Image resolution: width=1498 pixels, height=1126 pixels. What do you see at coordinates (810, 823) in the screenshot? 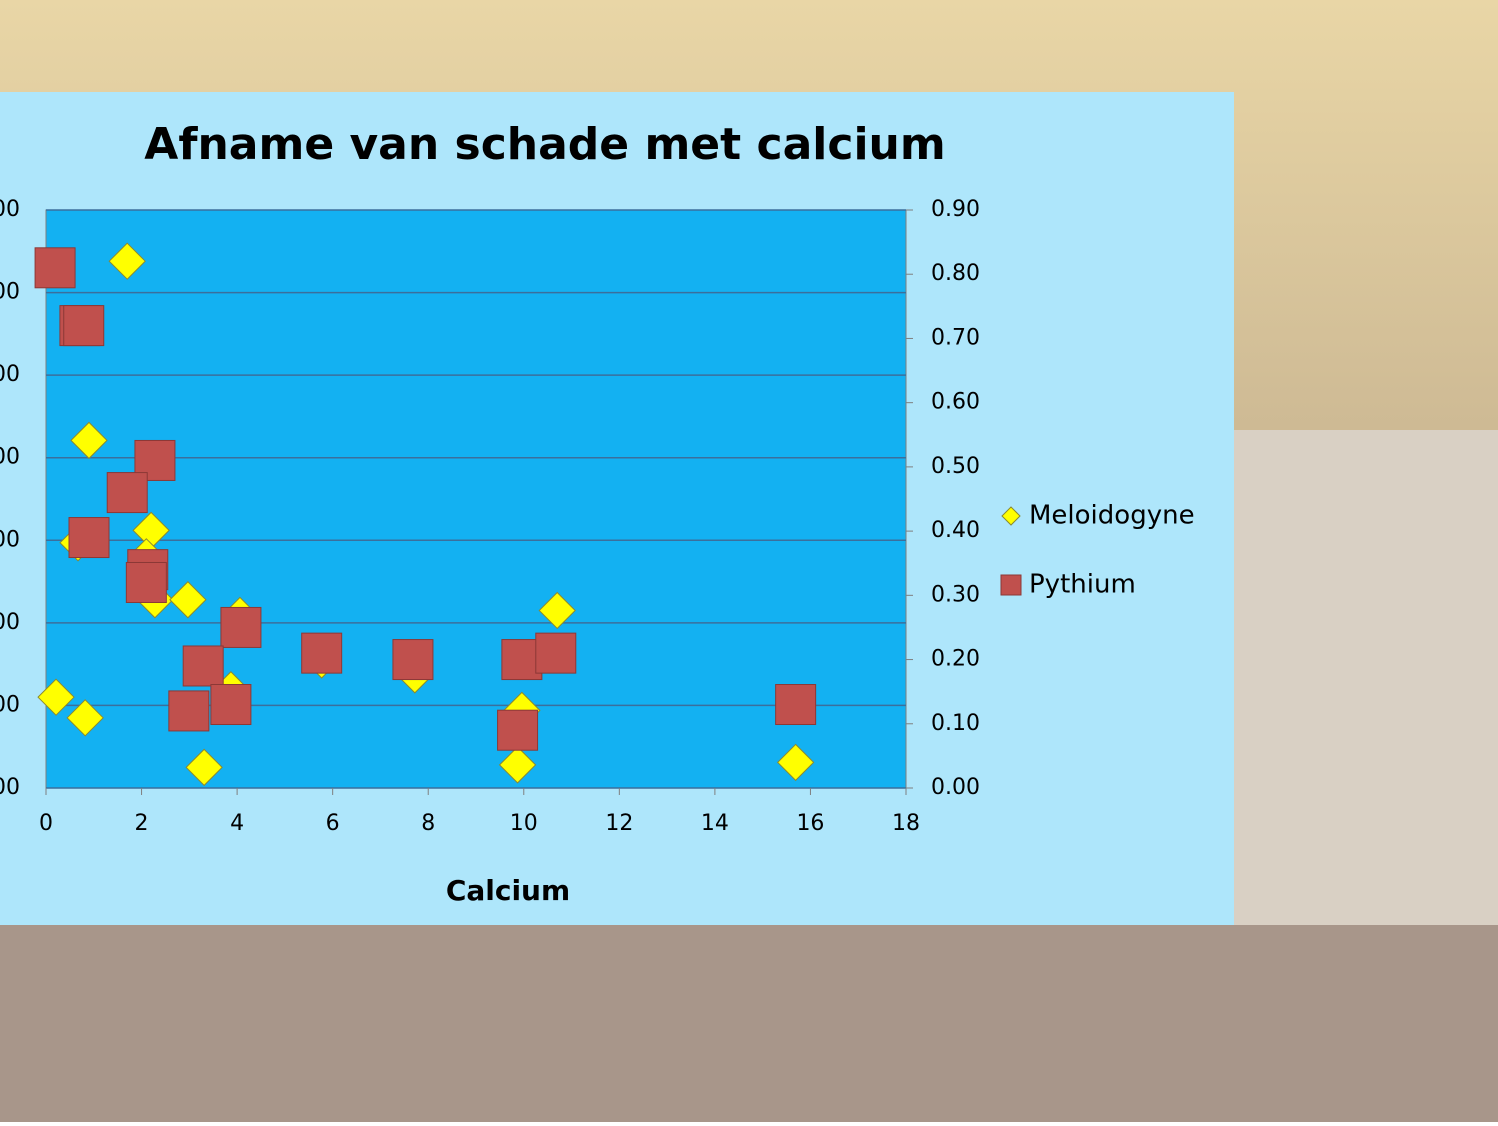
I see `x-tick-label: 16` at bounding box center [810, 823].